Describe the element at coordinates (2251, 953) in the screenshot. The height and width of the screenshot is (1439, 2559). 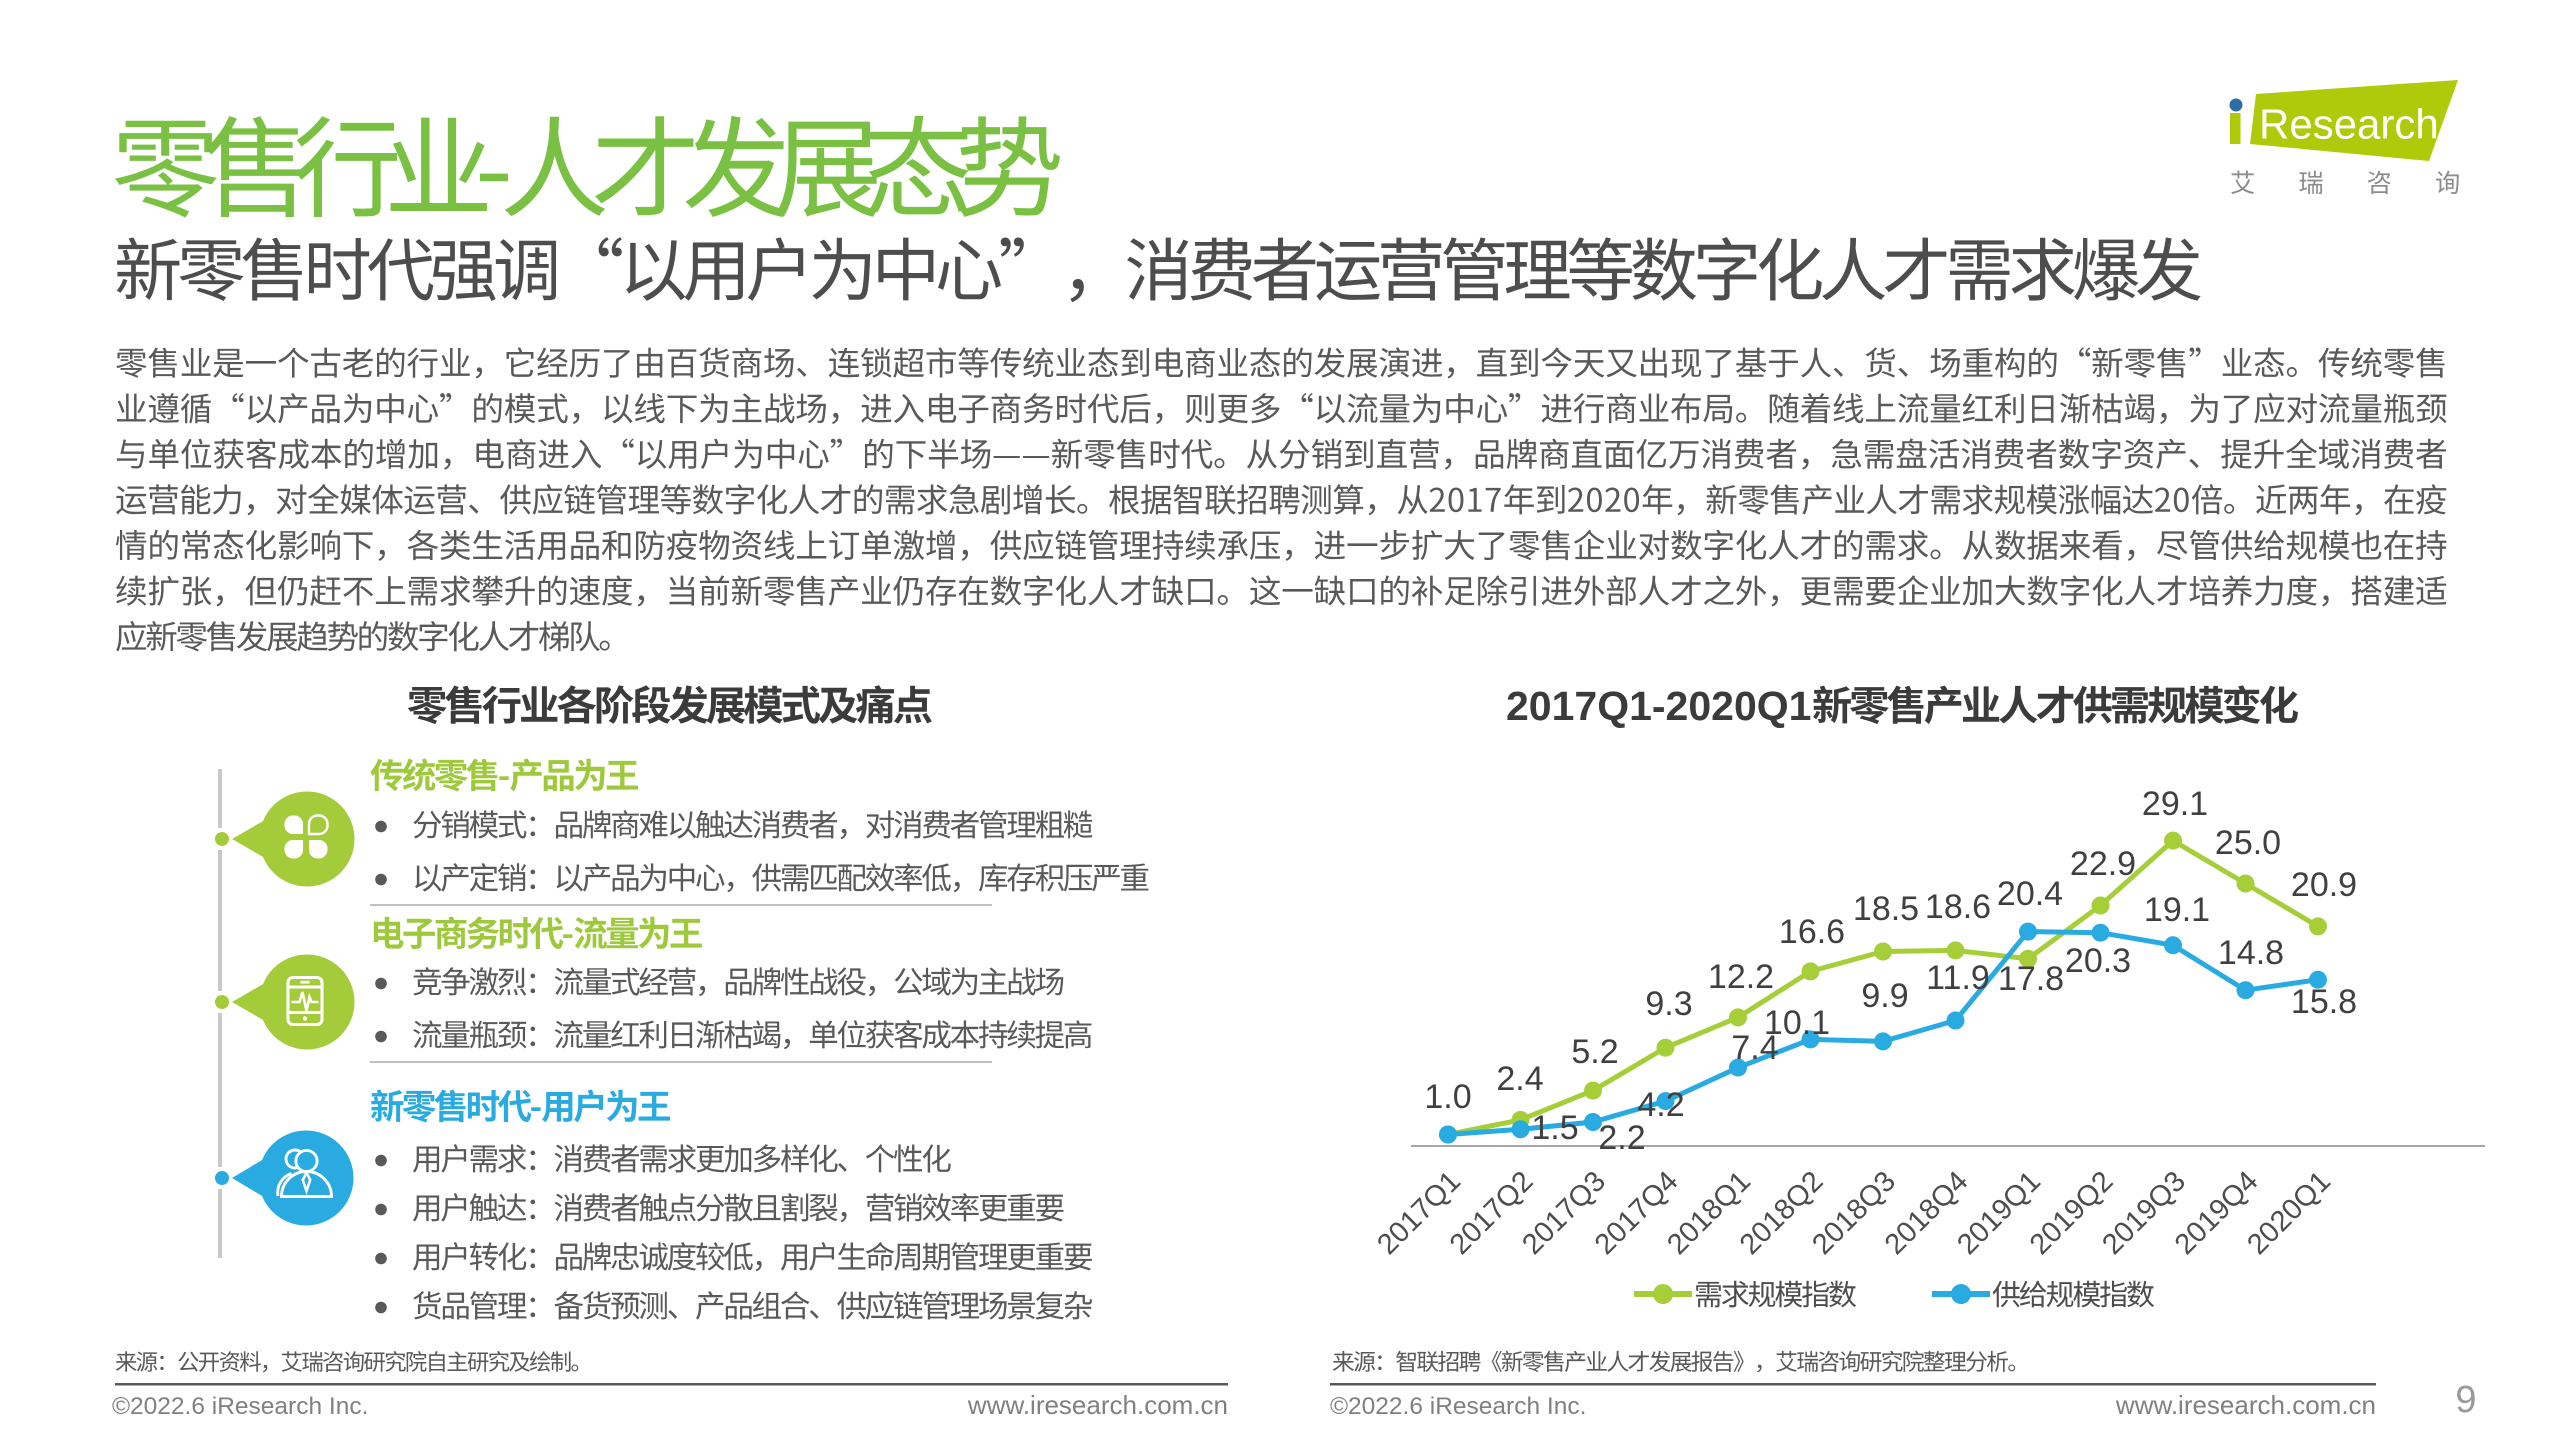
I see `svg-text: 14.8` at that location.